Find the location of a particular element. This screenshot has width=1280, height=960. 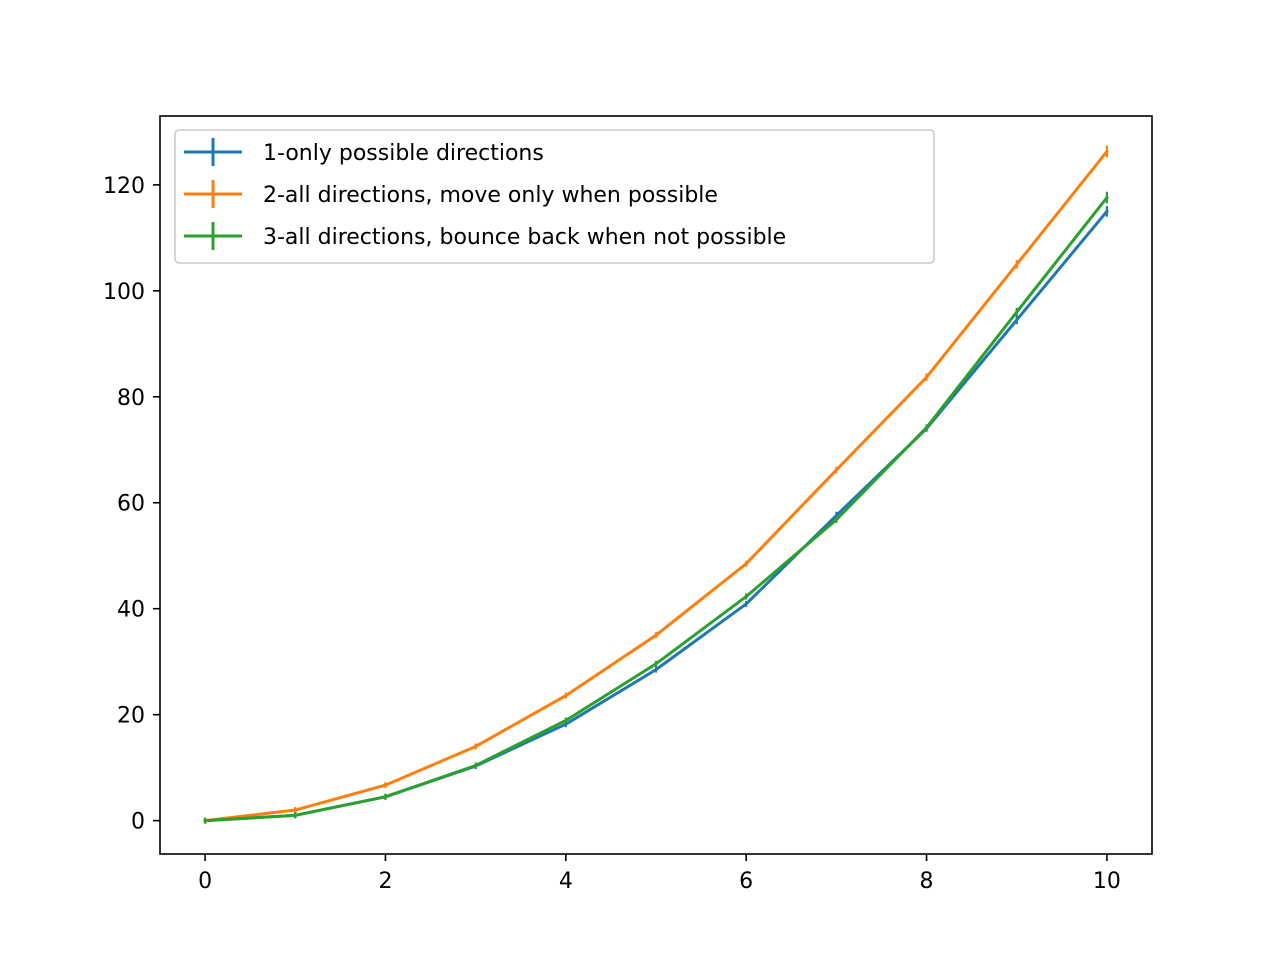

x-tick-label: 6 is located at coordinates (746, 881).